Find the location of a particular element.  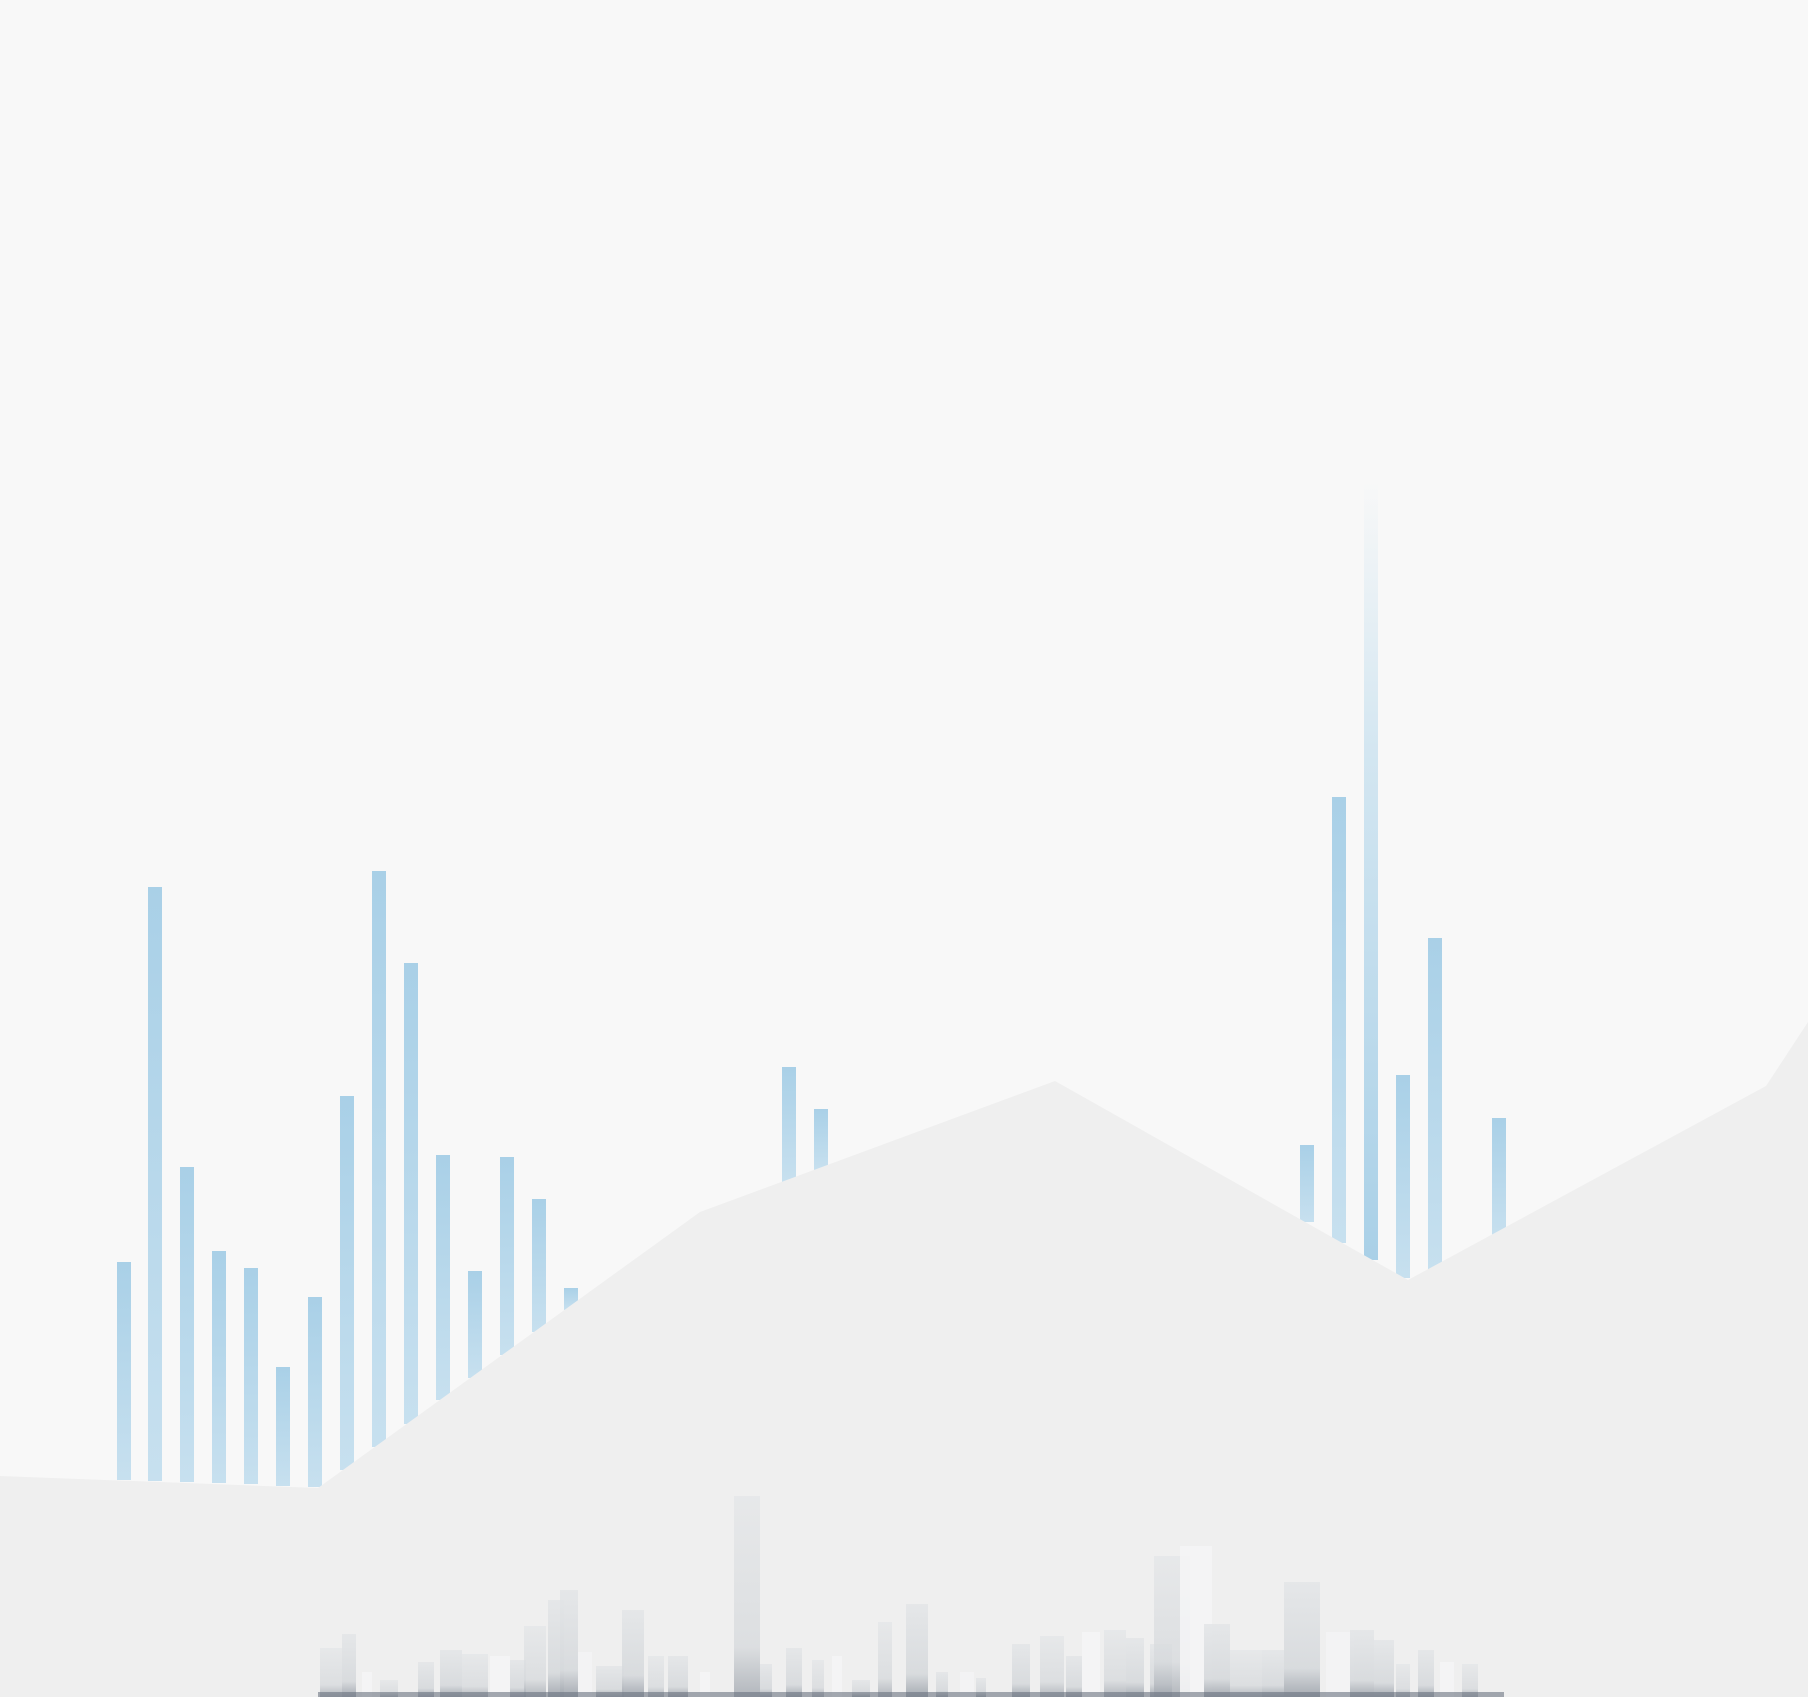

decorative-spire-bar is located at coordinates (1371, 870).